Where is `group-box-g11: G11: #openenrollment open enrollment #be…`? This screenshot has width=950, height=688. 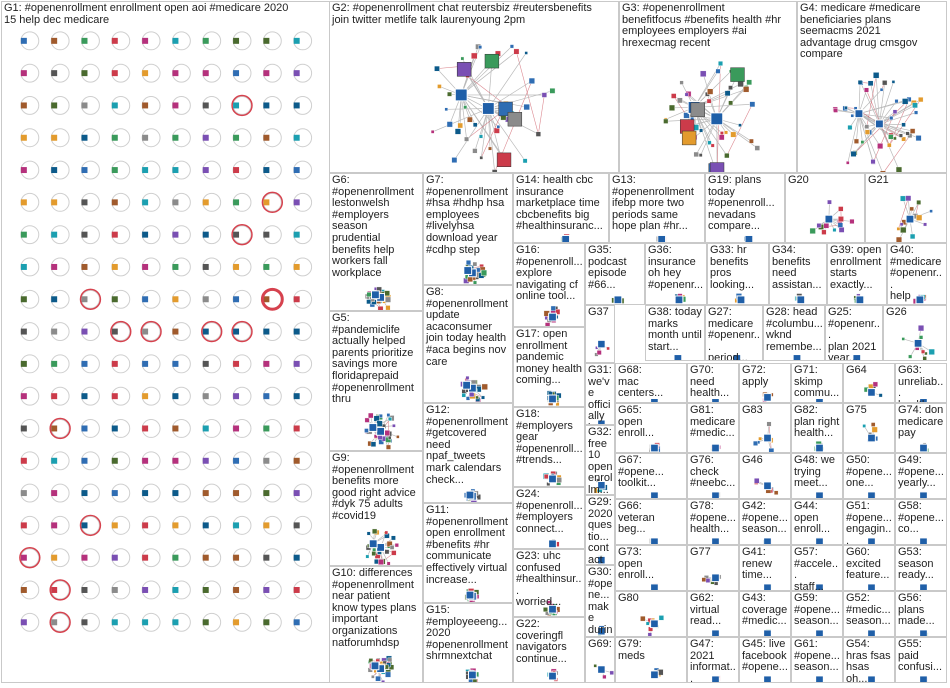
group-box-g11: G11: #openenrollment open enrollment #be… is located at coordinates (468, 553).